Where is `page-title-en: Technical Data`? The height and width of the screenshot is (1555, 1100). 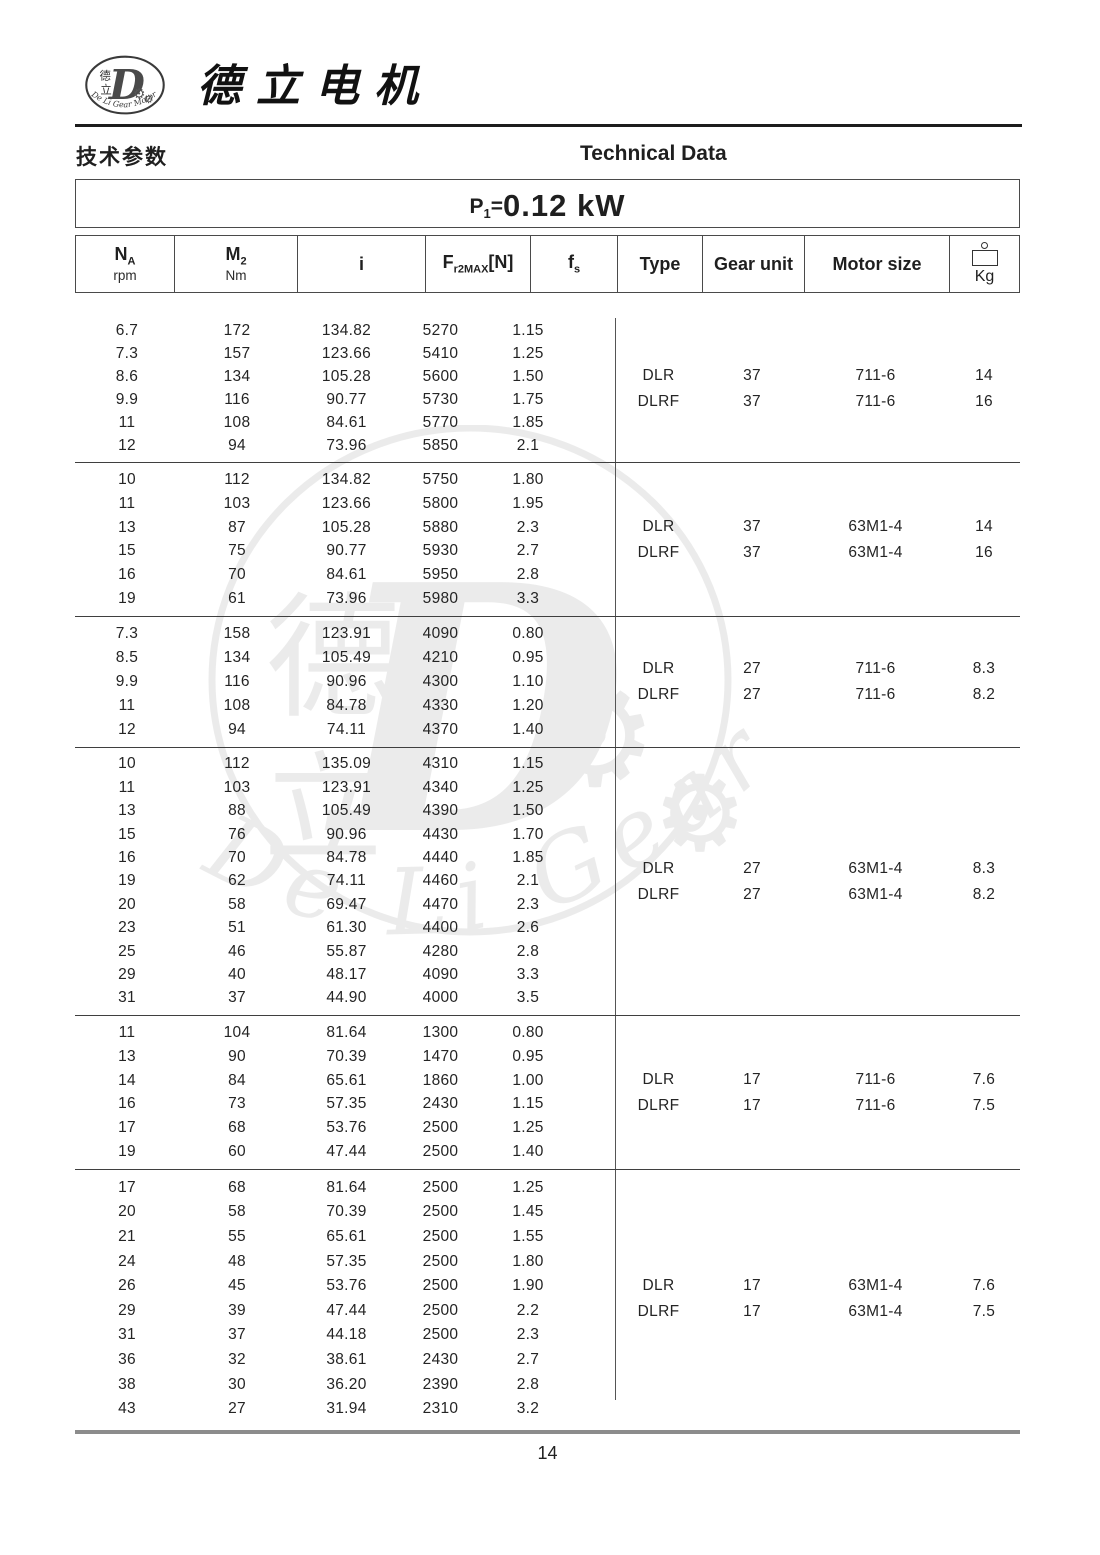 page-title-en: Technical Data is located at coordinates (653, 153).